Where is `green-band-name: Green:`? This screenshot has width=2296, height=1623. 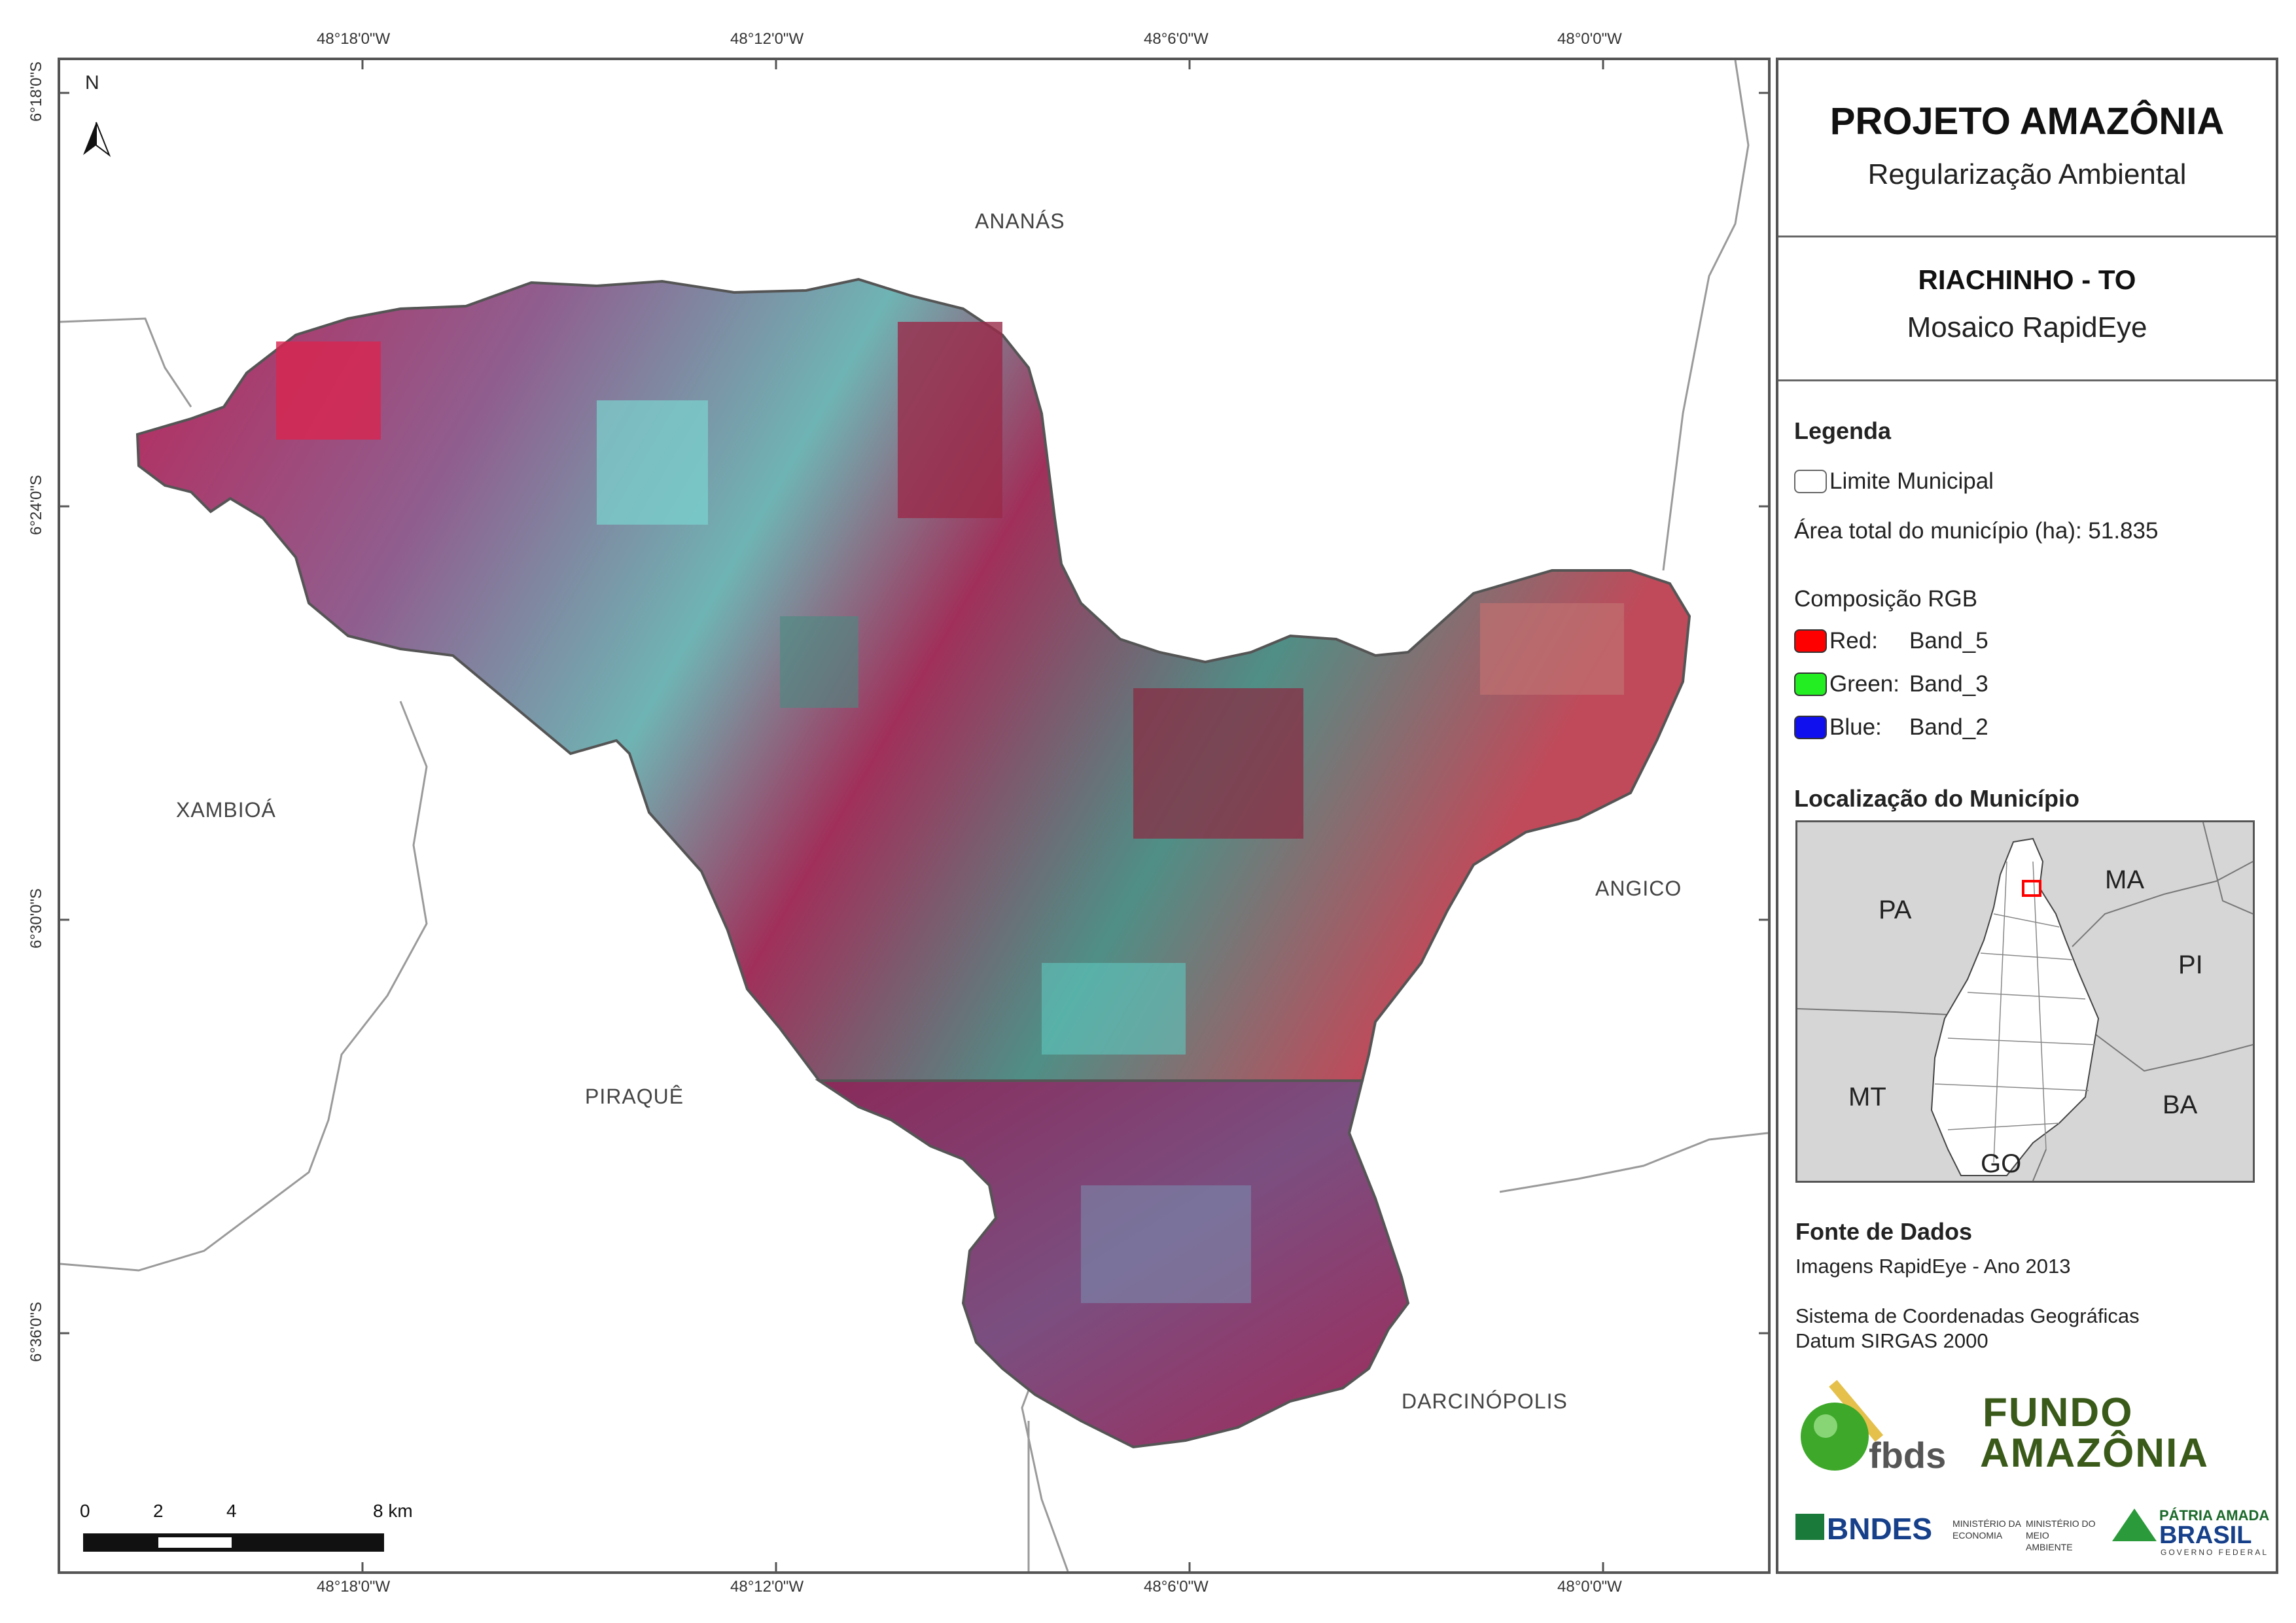 green-band-name: Green: is located at coordinates (1864, 684).